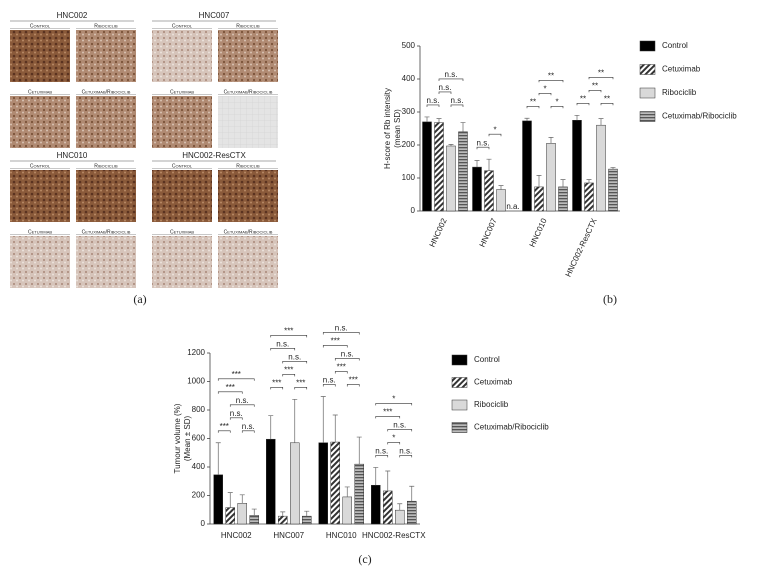 The image size is (772, 573). What do you see at coordinates (394, 535) in the screenshot?
I see `x-tick-label: HNC002-ResCTX` at bounding box center [394, 535].